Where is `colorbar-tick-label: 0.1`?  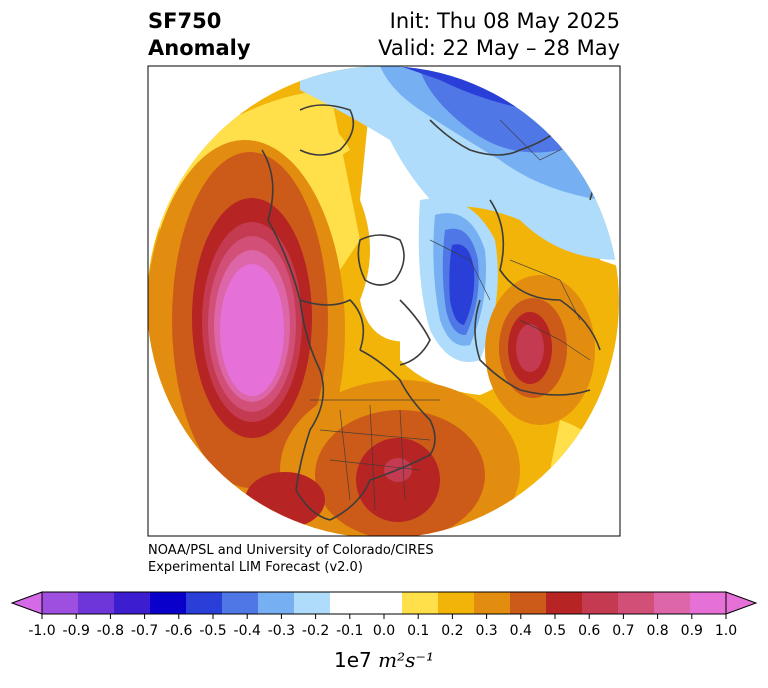 colorbar-tick-label: 0.1 is located at coordinates (418, 631).